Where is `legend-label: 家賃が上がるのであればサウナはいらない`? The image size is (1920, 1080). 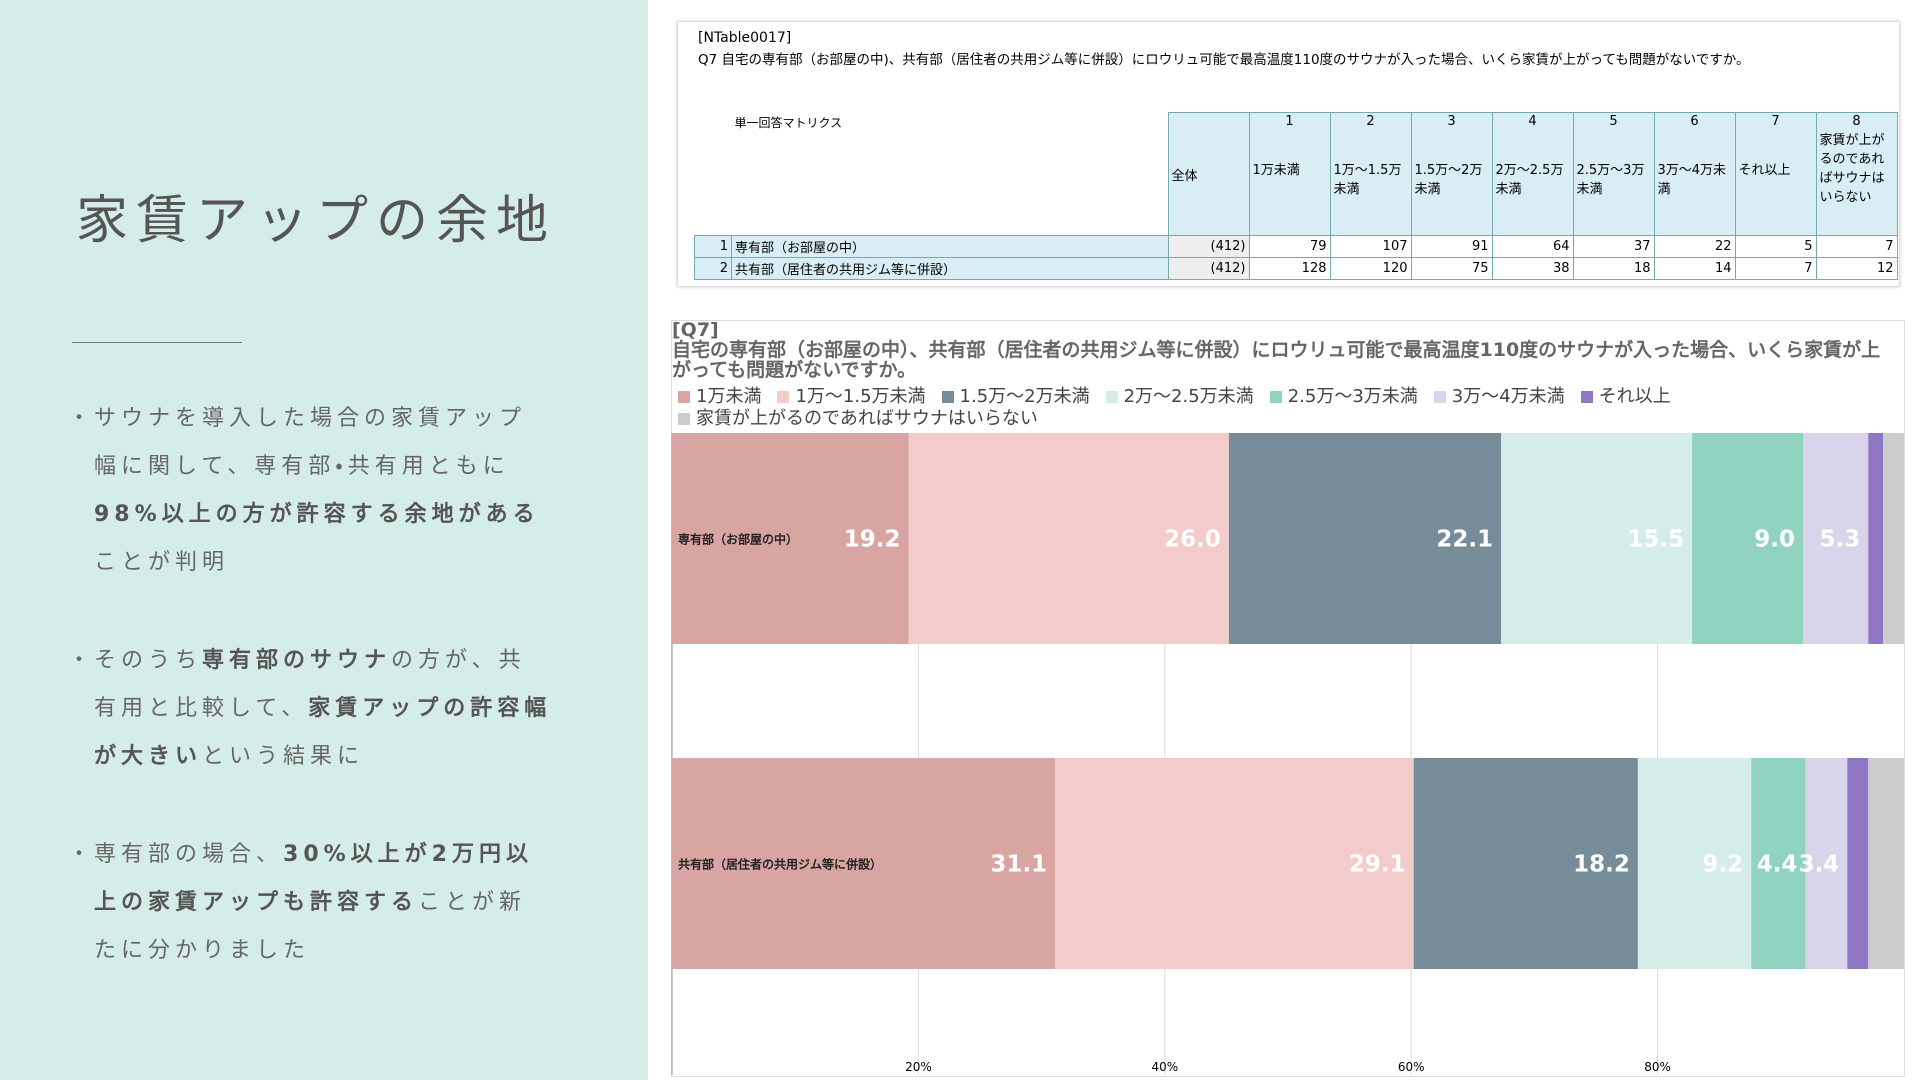
legend-label: 家賃が上がるのであればサウナはいらない is located at coordinates (867, 418).